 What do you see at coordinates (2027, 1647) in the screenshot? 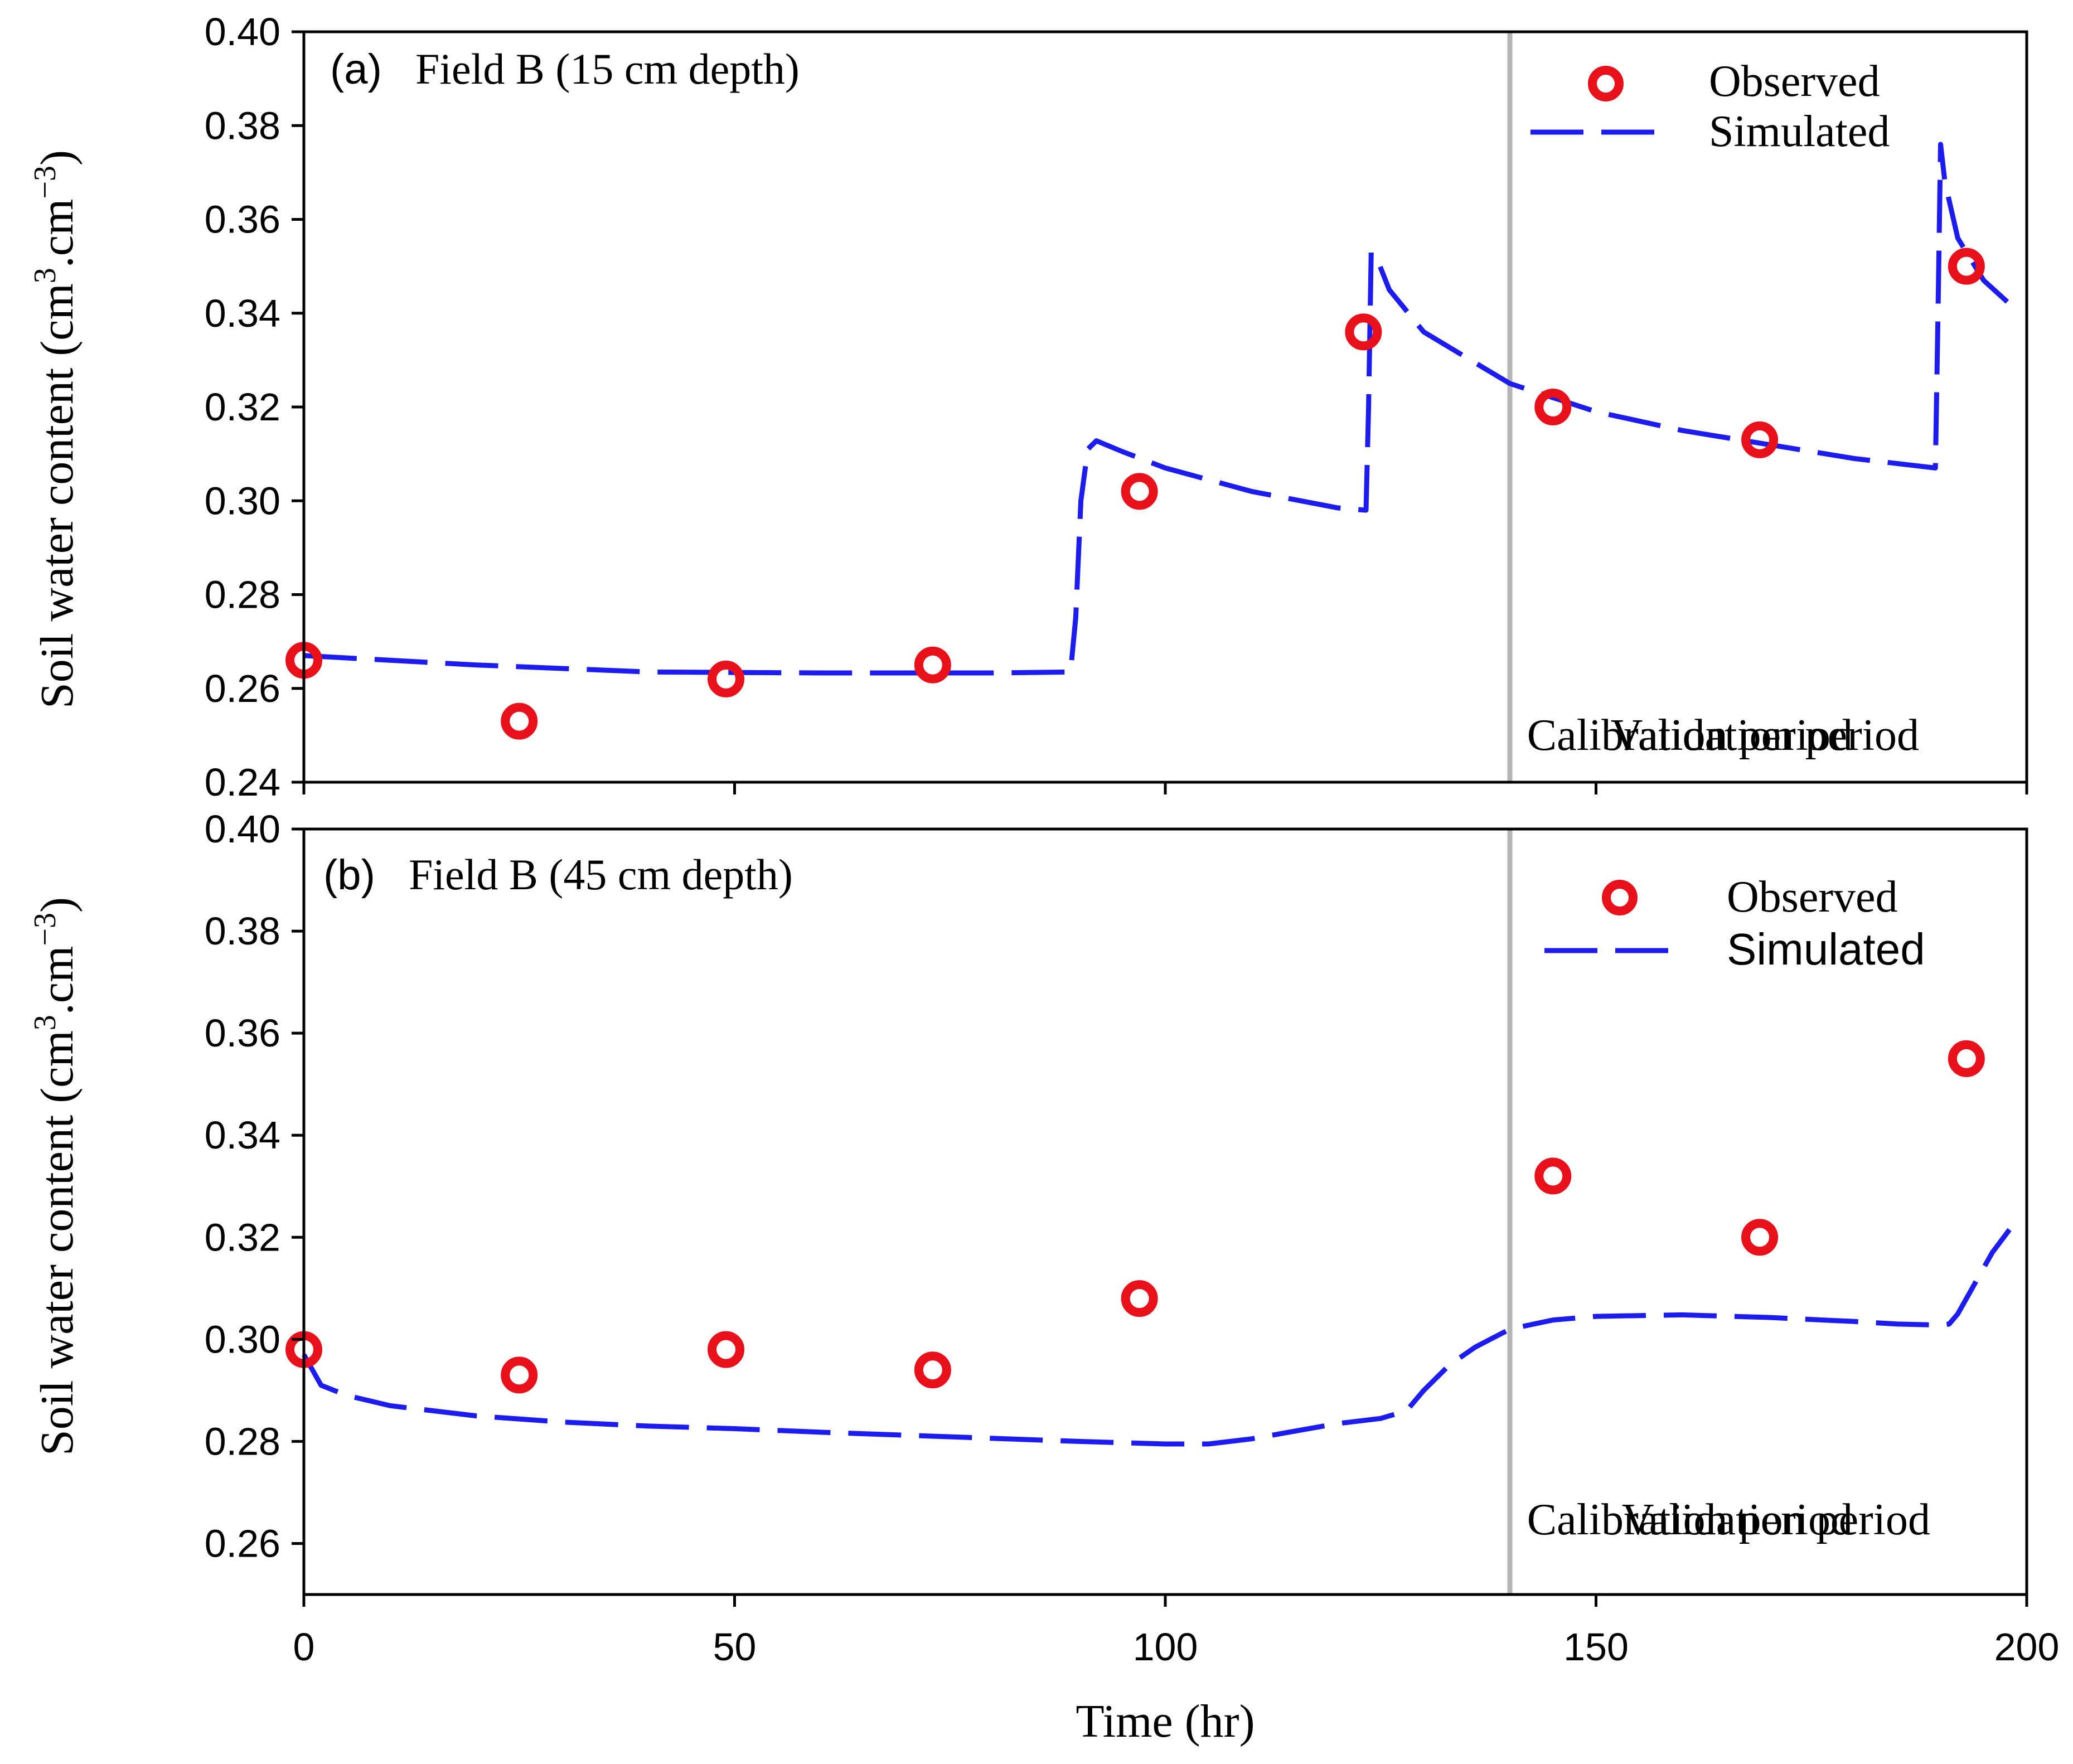
I see `x-tick-label: 200` at bounding box center [2027, 1647].